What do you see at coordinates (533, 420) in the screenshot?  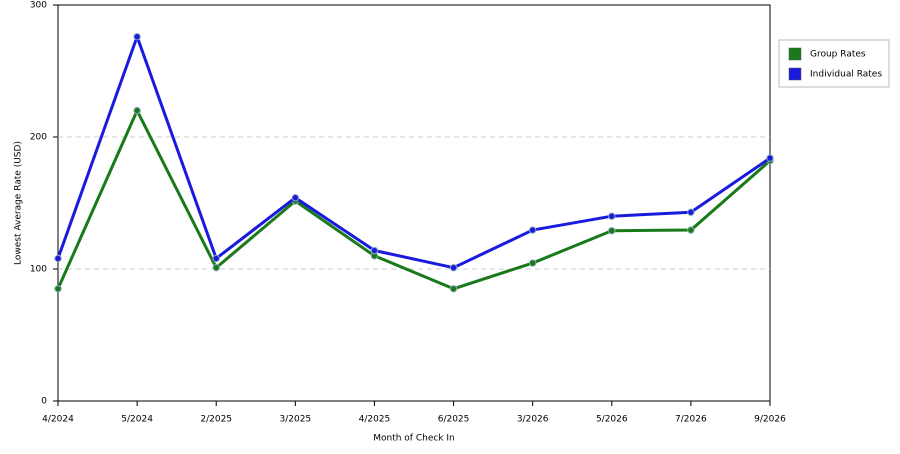 I see `x-tick-label: 3/2026` at bounding box center [533, 420].